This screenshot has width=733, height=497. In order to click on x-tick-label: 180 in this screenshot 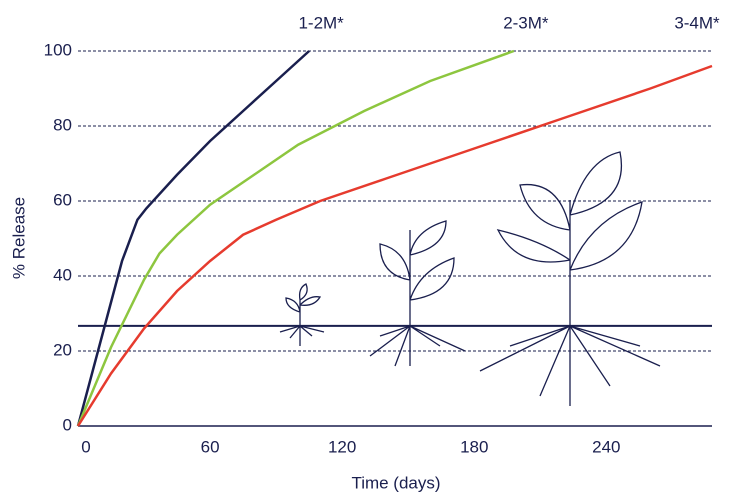, I will do `click(474, 446)`.